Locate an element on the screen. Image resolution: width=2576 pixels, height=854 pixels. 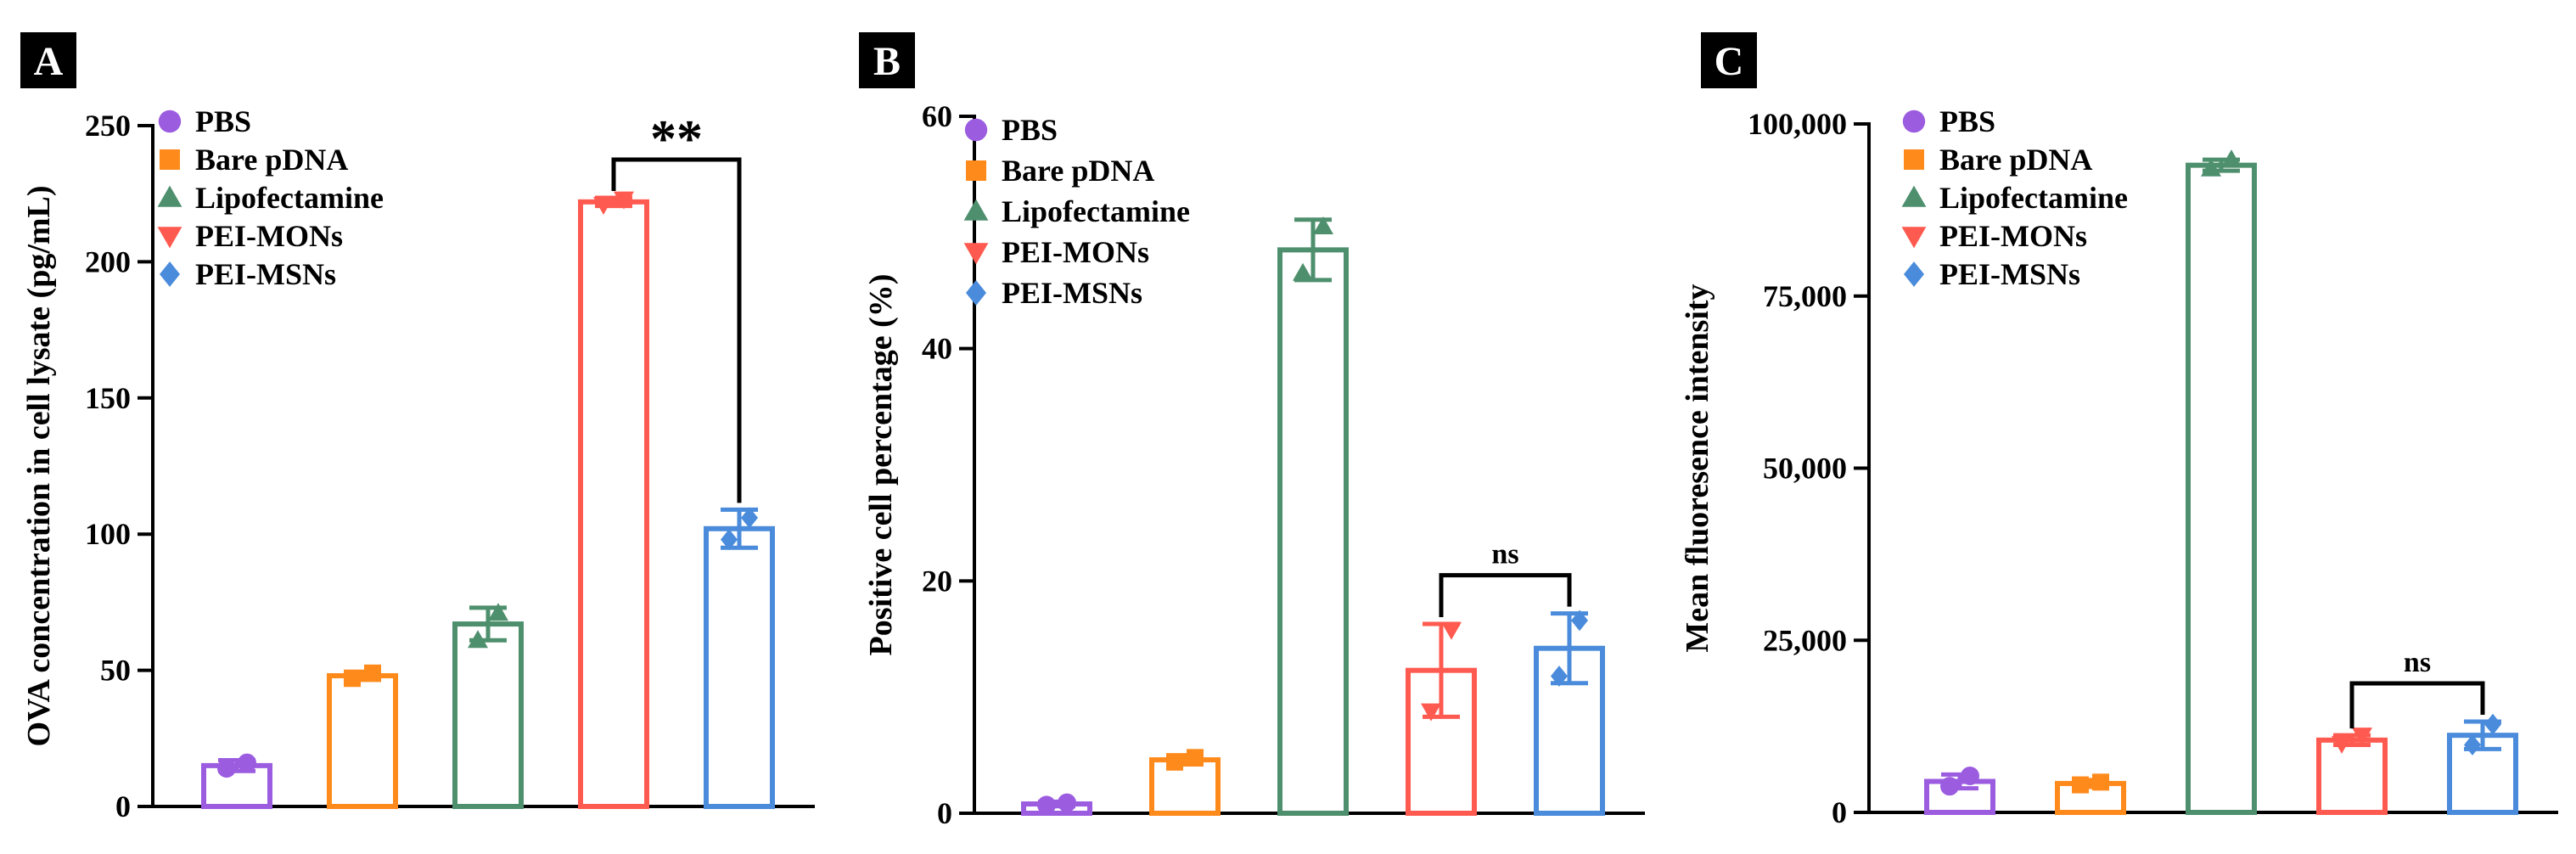
significance-bracket: ns is located at coordinates (2417, 688).